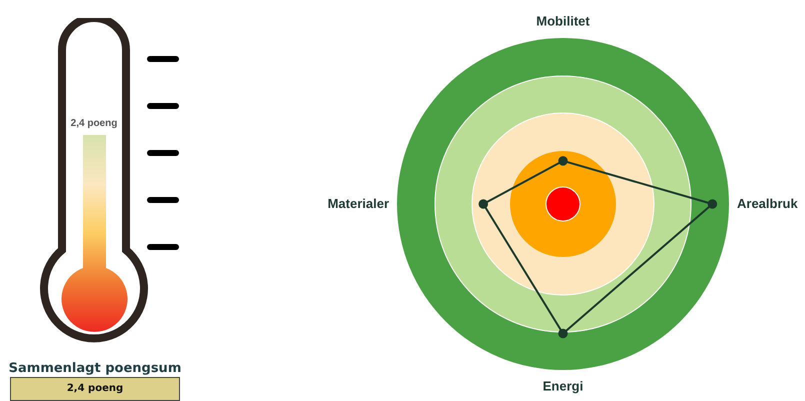  I want to click on spoke-label: Materialer, so click(358, 203).